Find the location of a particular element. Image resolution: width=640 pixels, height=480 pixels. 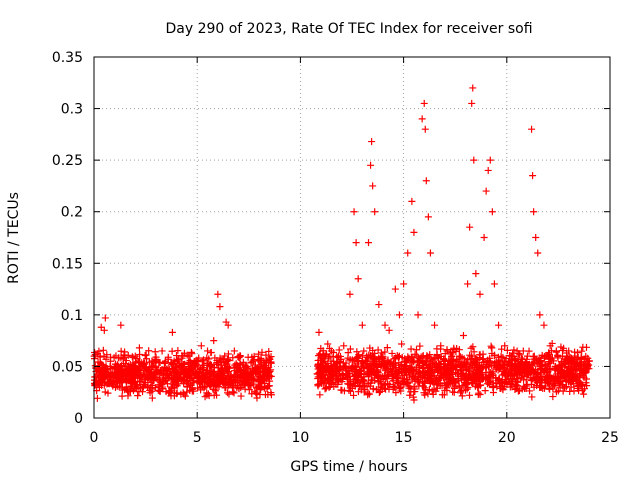

y-axis-title: ROTI / TECUs is located at coordinates (14, 238).